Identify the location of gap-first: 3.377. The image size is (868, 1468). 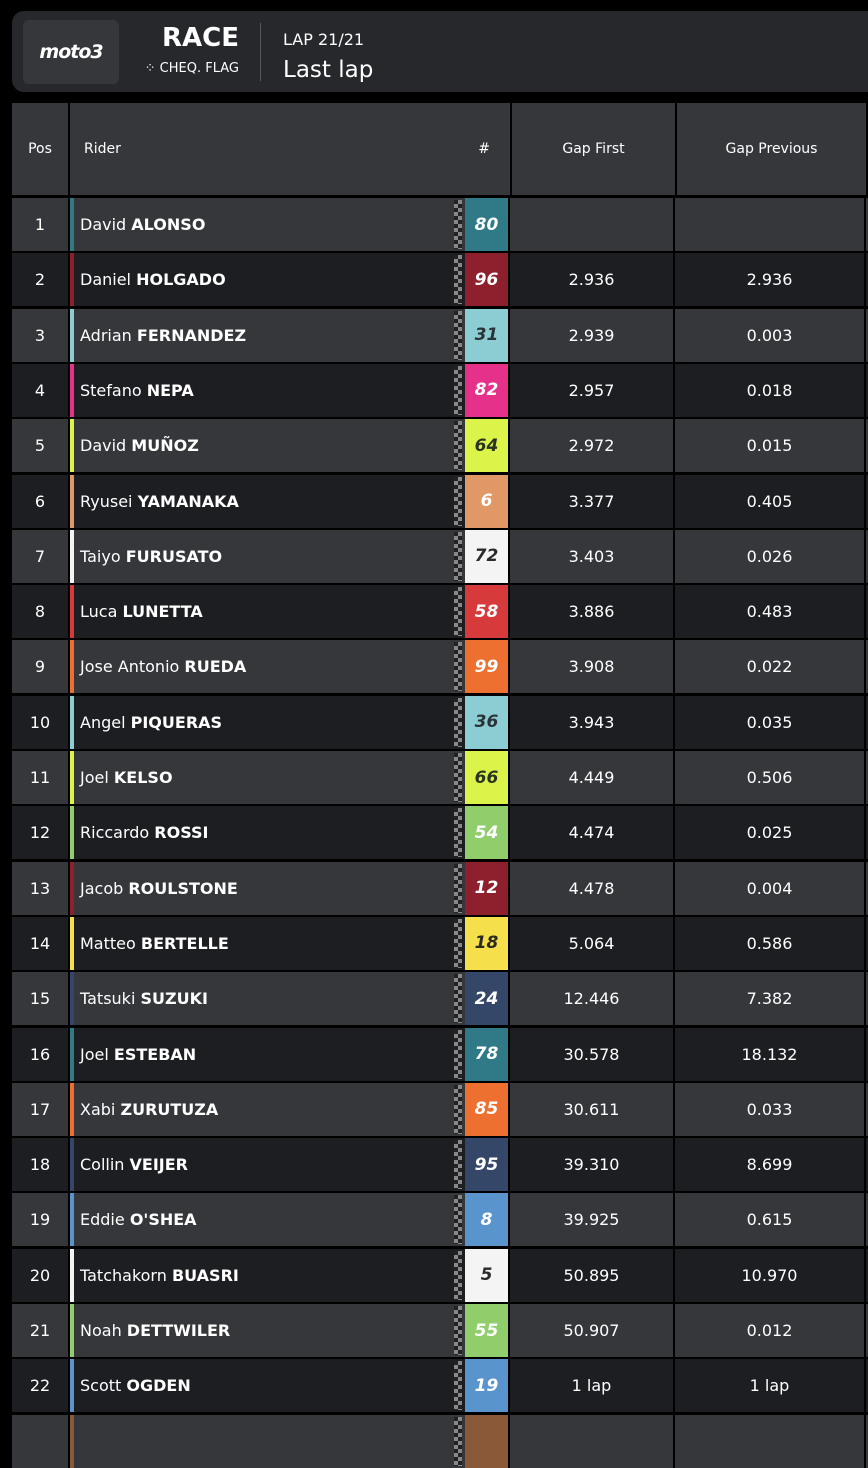
(591, 501).